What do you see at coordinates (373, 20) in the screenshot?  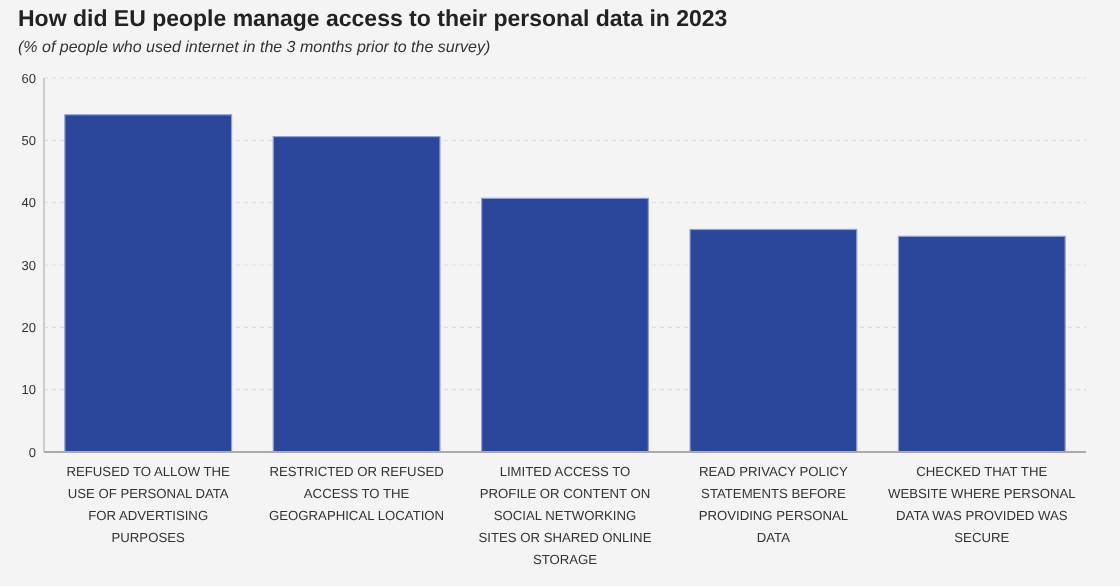 I see `chart-title: How did EU people manage access to their personal data in 2023` at bounding box center [373, 20].